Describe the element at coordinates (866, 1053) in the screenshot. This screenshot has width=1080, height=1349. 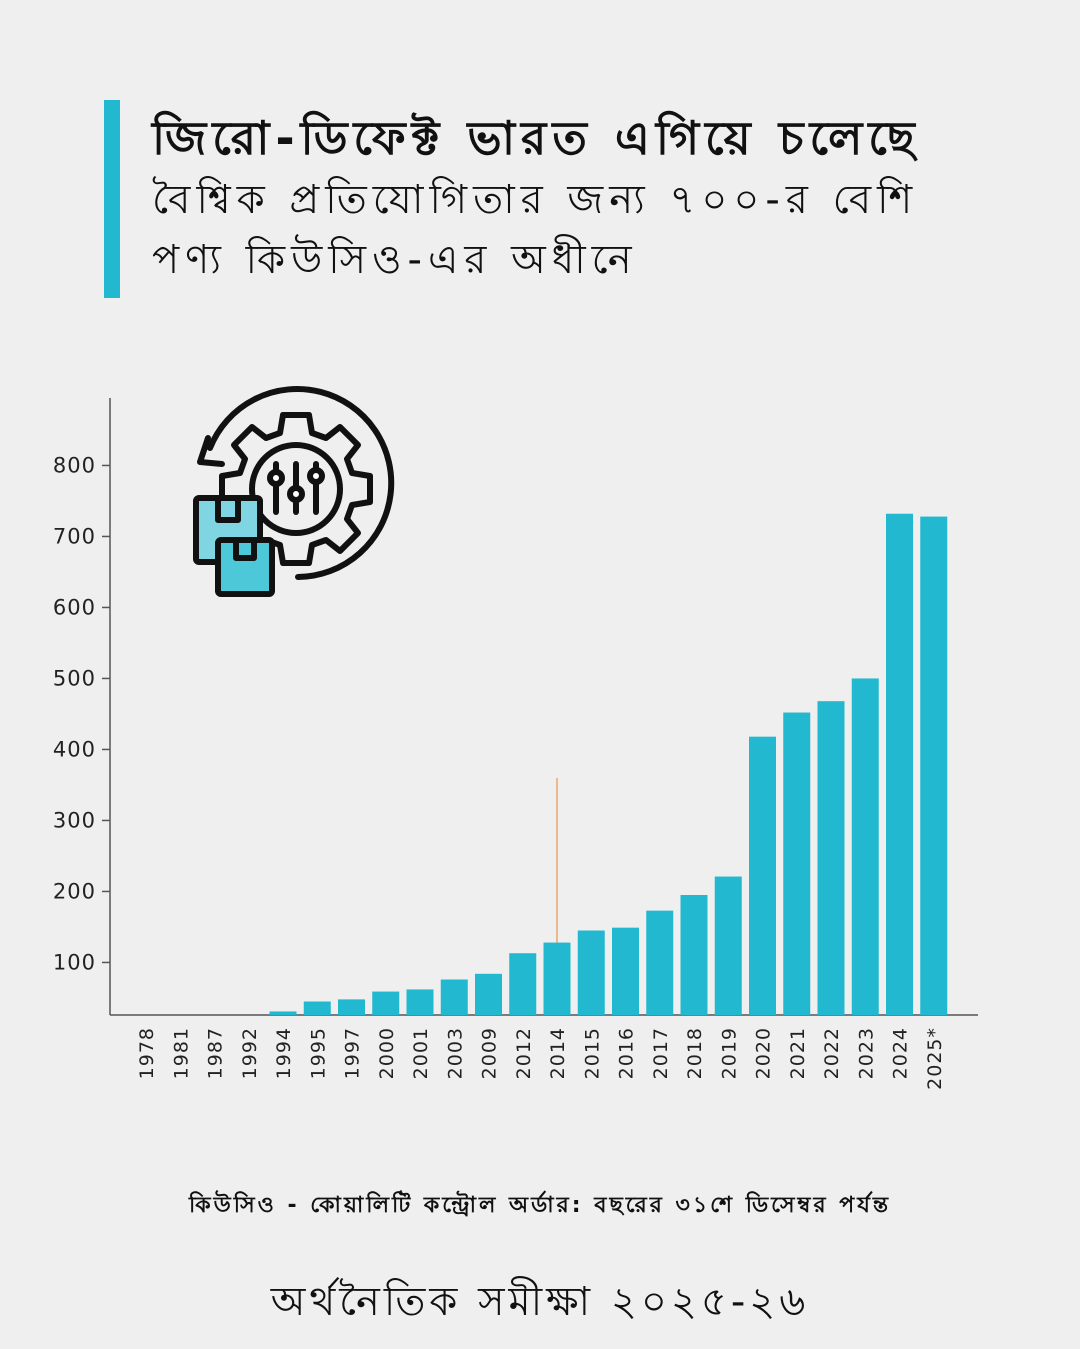
I see `x-tick-label: 2023` at that location.